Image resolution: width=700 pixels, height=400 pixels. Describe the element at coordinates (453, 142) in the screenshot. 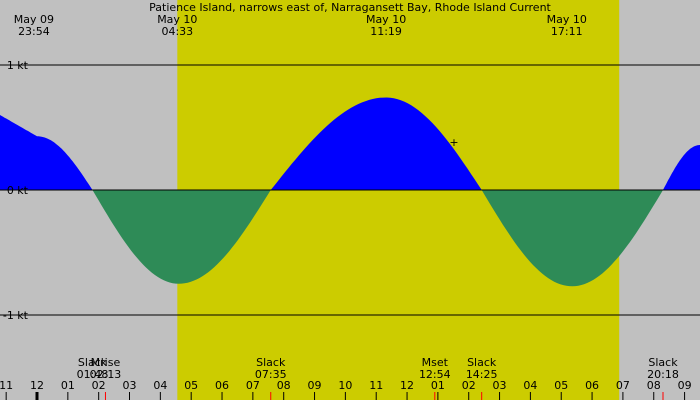

I see `cursor-cross: +` at that location.